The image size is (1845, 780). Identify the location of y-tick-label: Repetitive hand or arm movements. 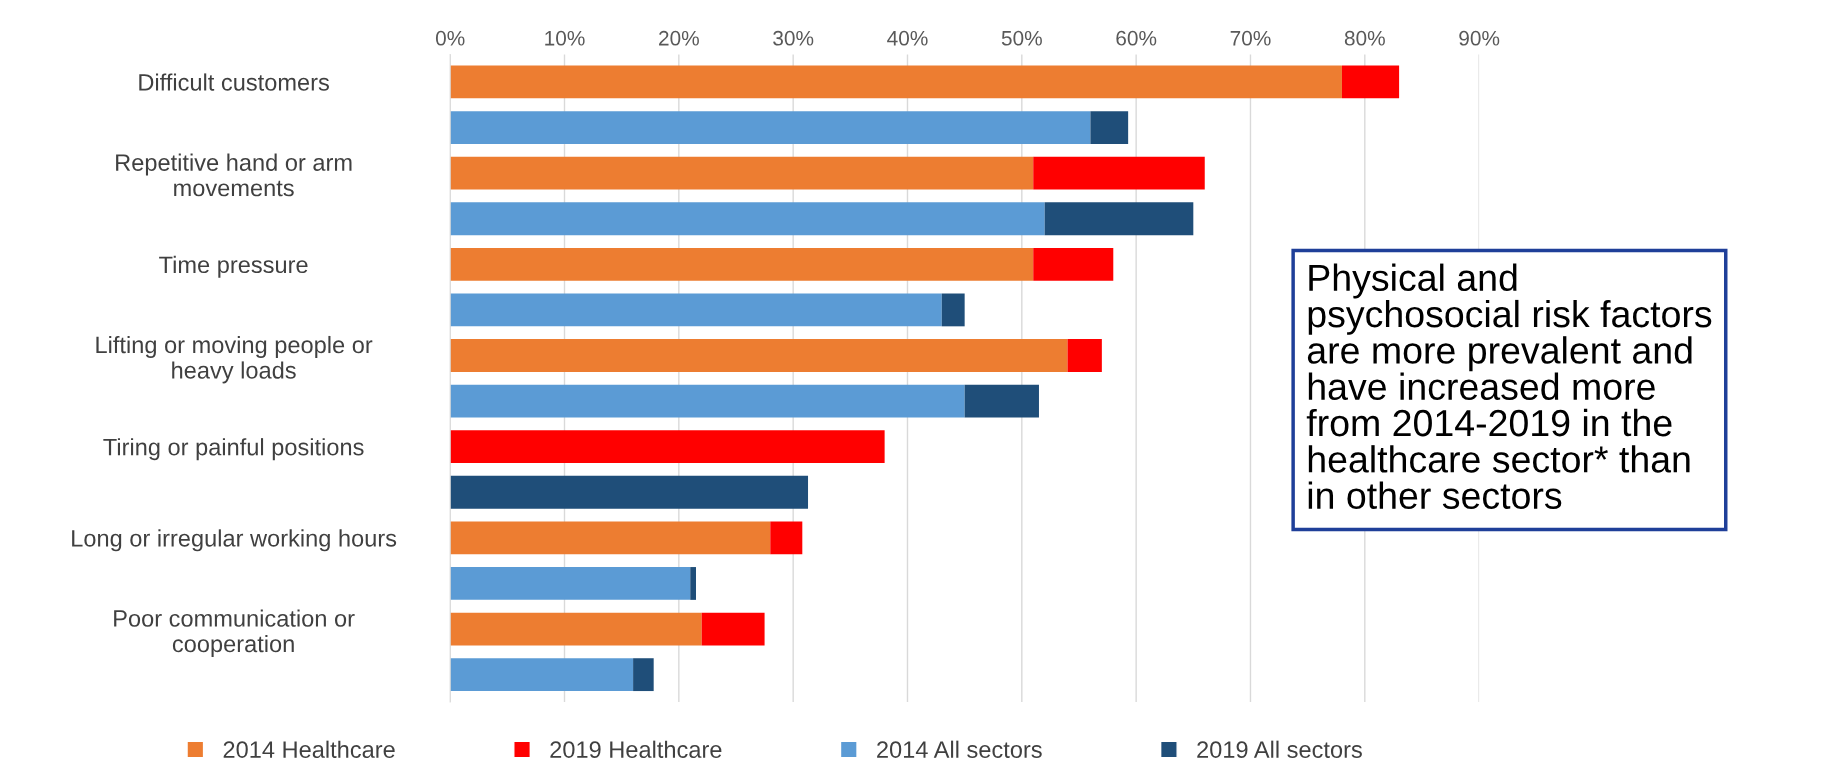
(234, 175).